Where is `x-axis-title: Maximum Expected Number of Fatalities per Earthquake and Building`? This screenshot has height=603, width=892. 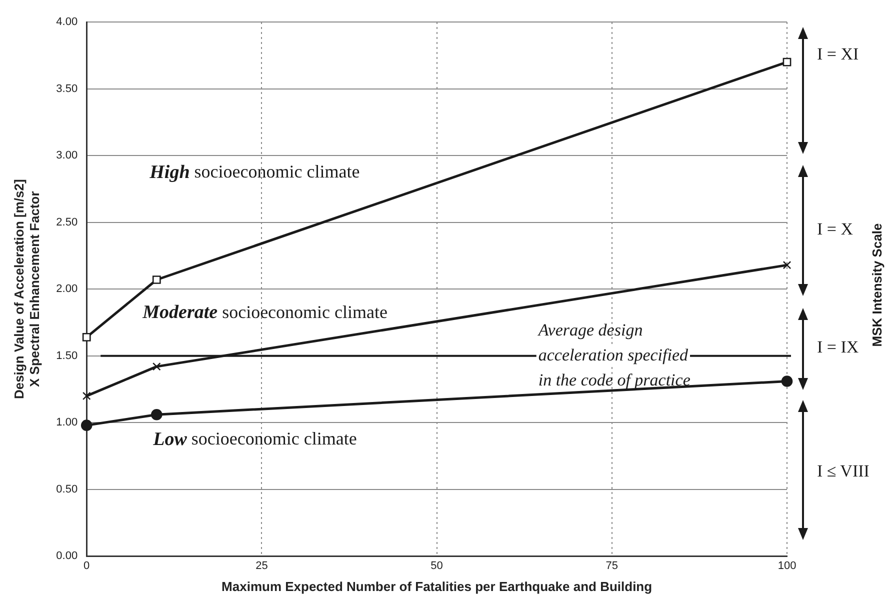 x-axis-title: Maximum Expected Number of Fatalities per Earthquake and Building is located at coordinates (437, 586).